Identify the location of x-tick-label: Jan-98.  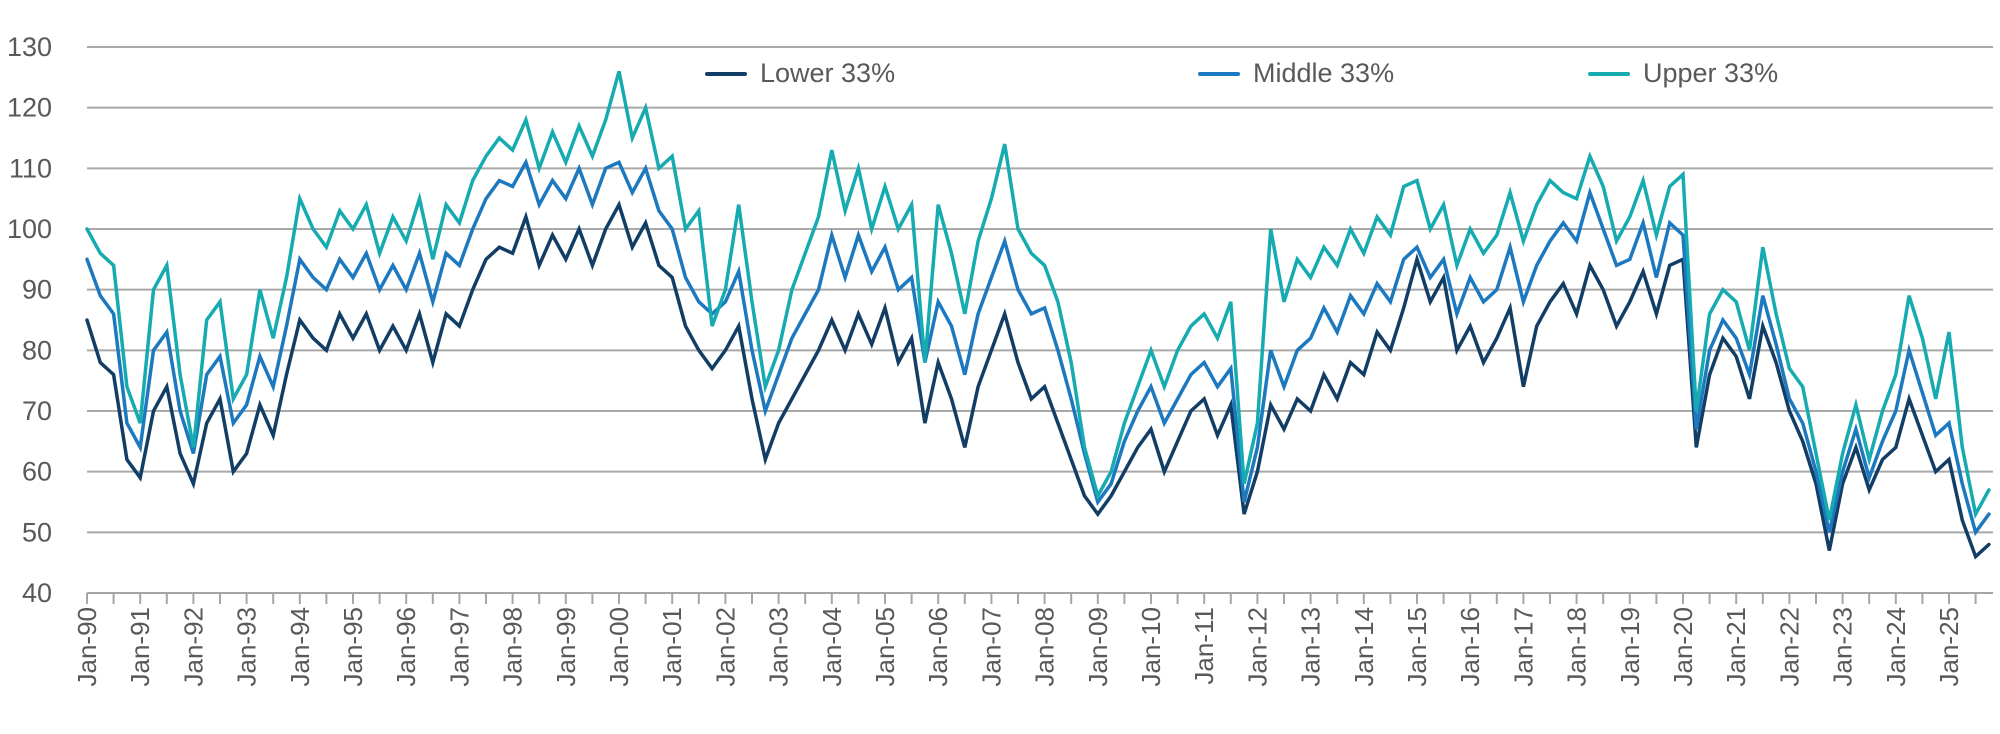
(513, 647).